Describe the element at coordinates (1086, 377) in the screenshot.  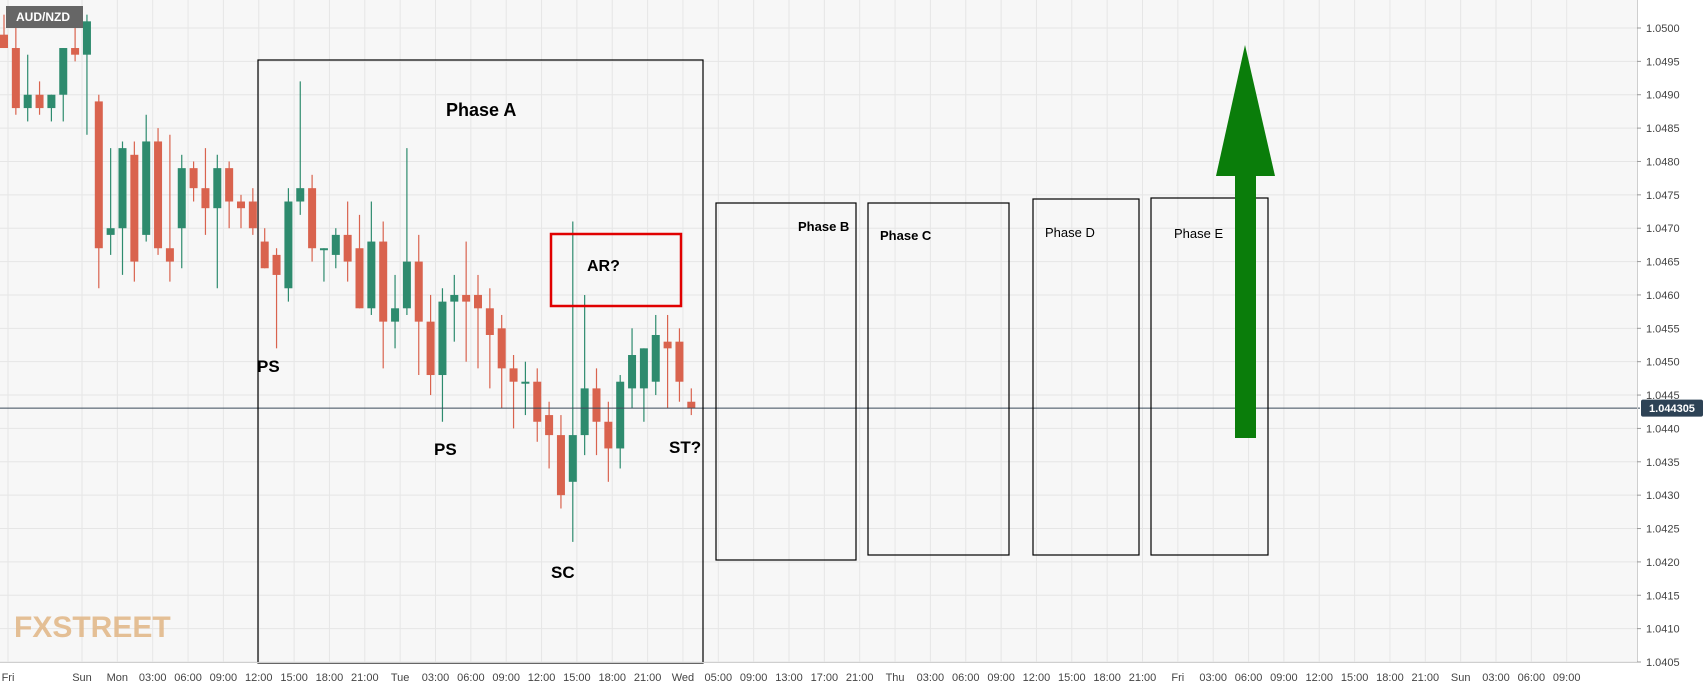
I see `phase-d-box` at that location.